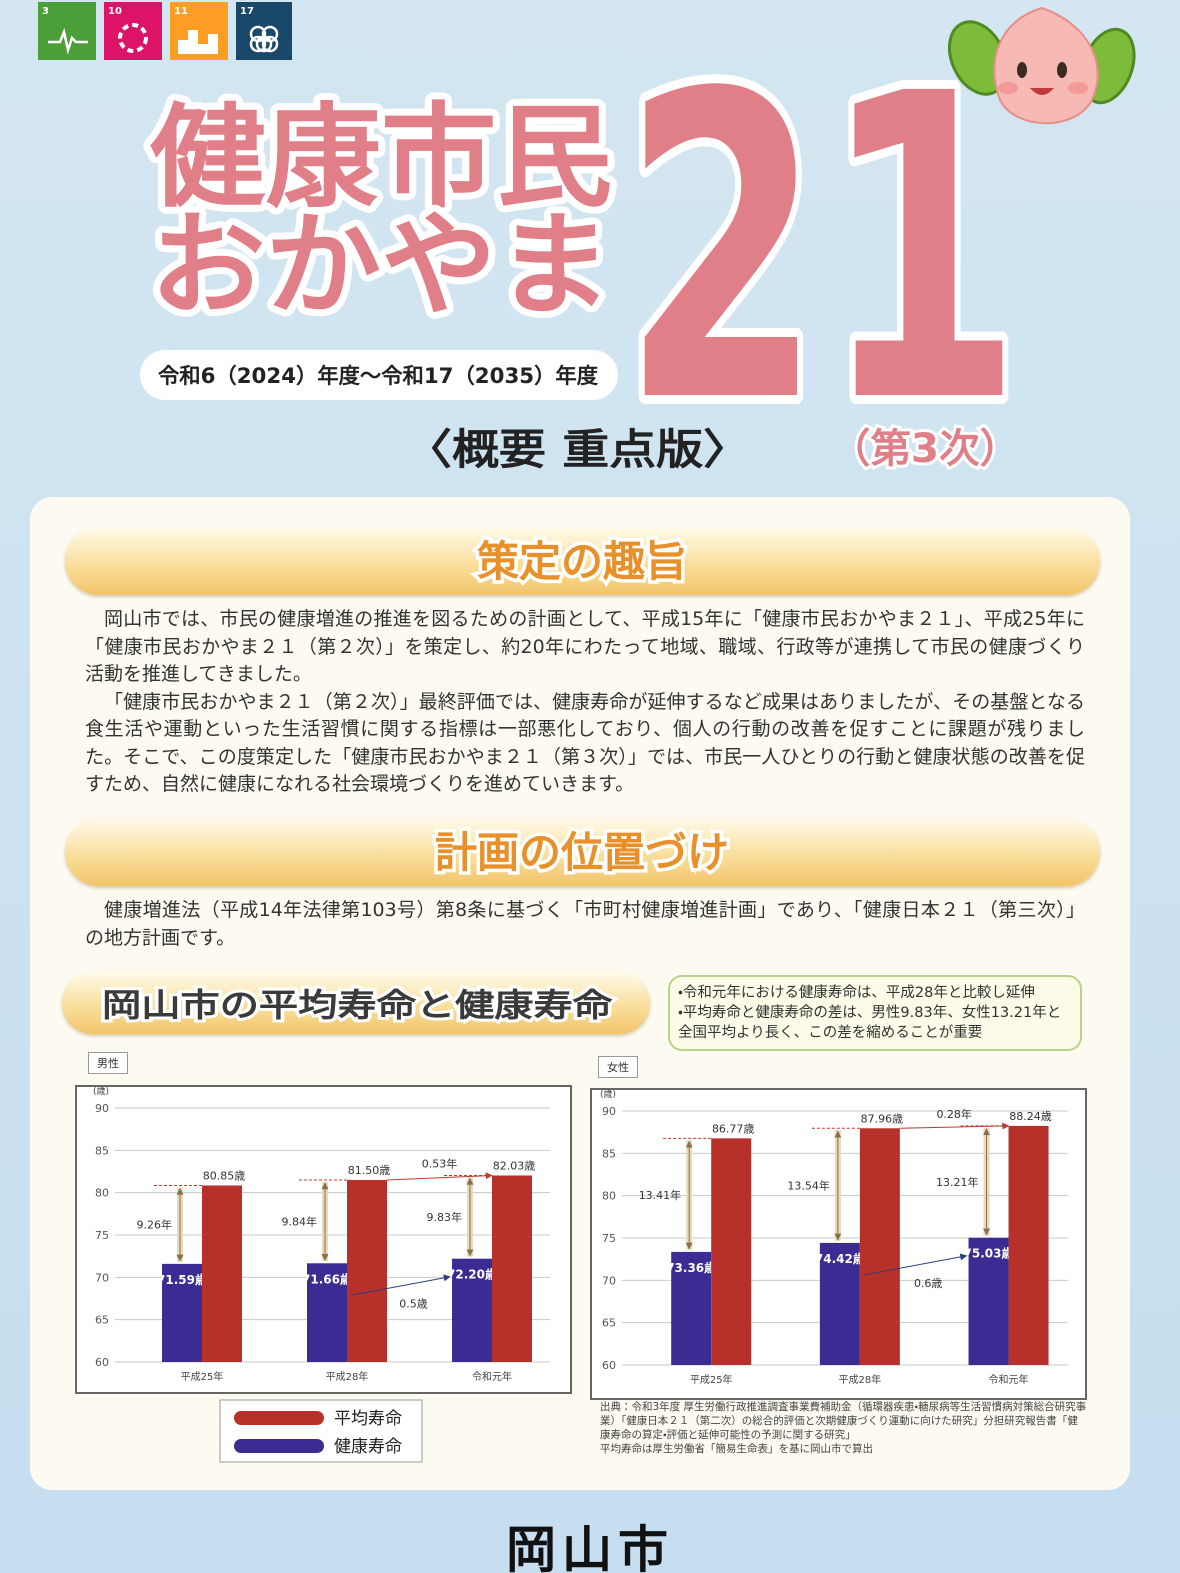  I want to click on value-label: 73.36歳, so click(691, 1267).